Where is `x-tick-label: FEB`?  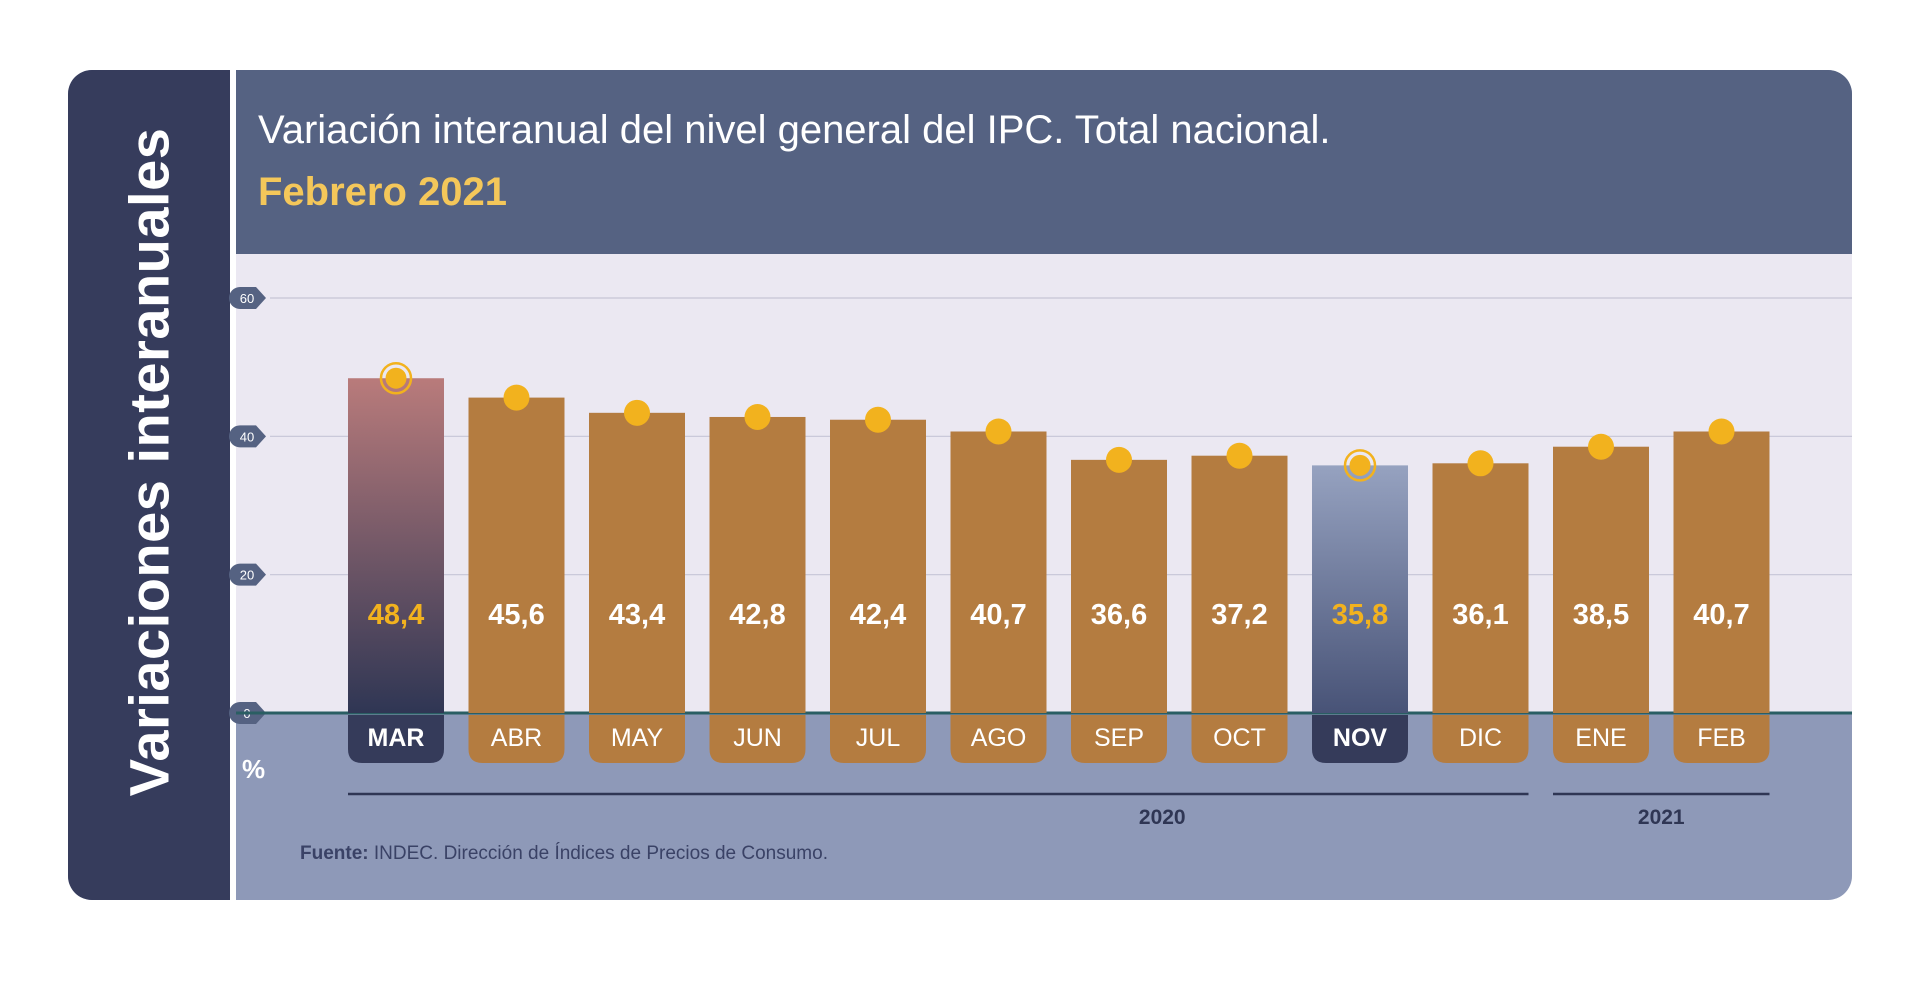
x-tick-label: FEB is located at coordinates (1721, 738).